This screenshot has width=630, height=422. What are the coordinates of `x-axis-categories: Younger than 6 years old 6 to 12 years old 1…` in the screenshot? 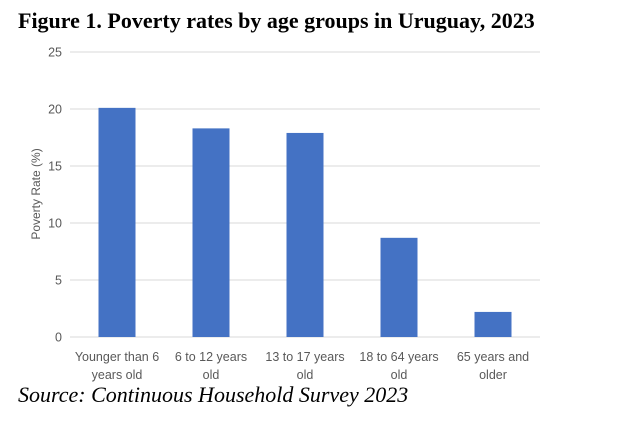 It's located at (302, 366).